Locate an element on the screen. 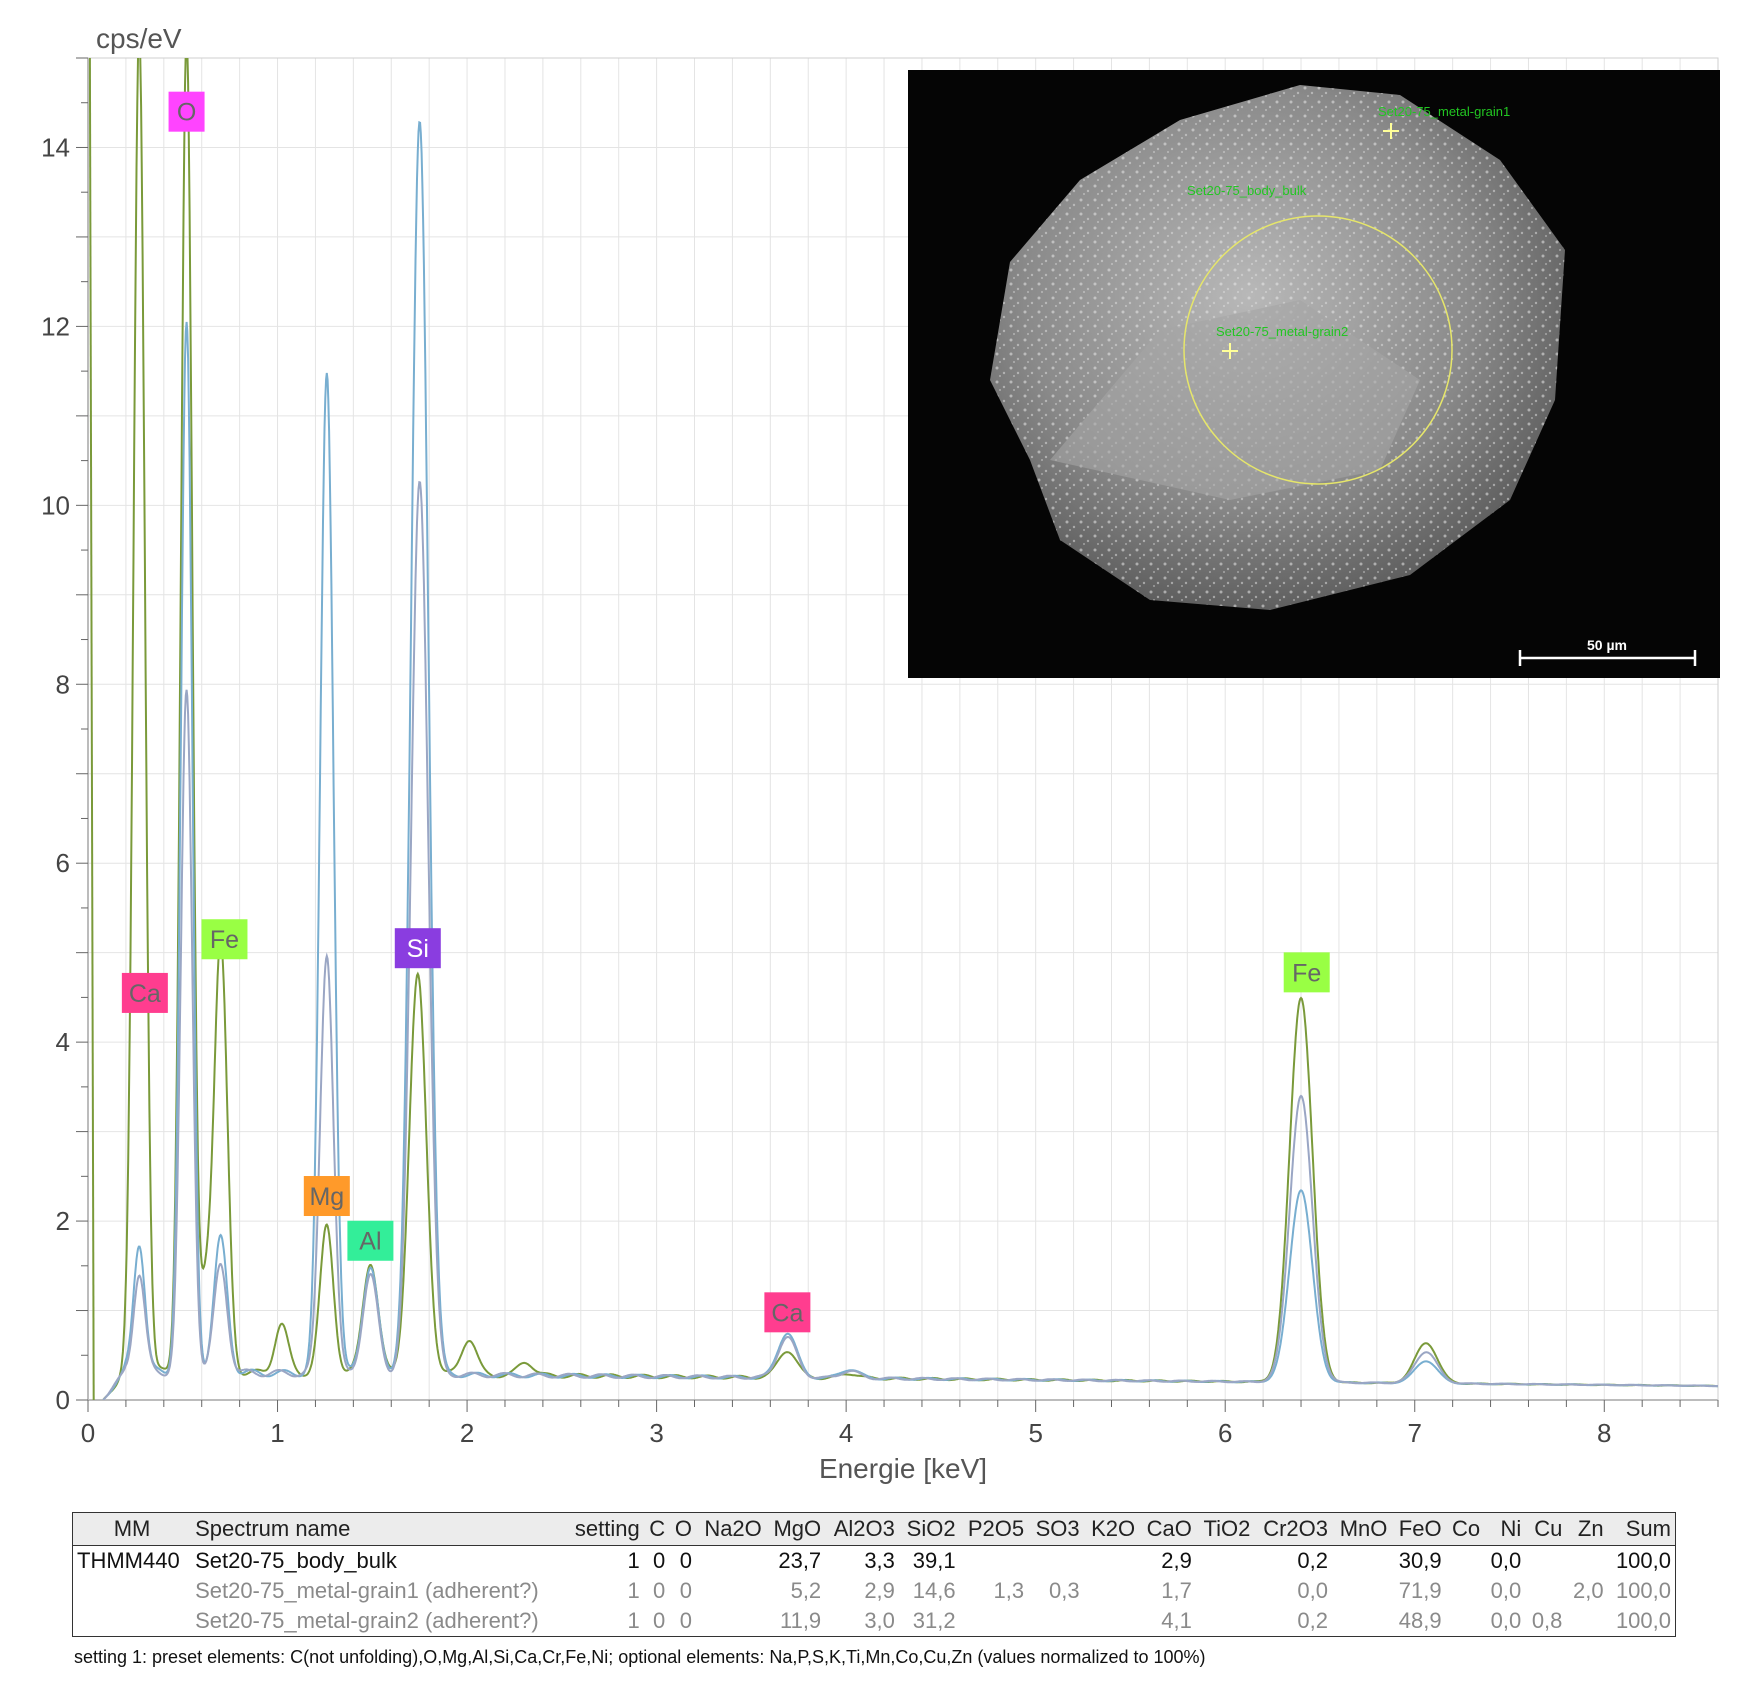 The height and width of the screenshot is (1704, 1740). table-header-cell: MgO is located at coordinates (795, 1529).